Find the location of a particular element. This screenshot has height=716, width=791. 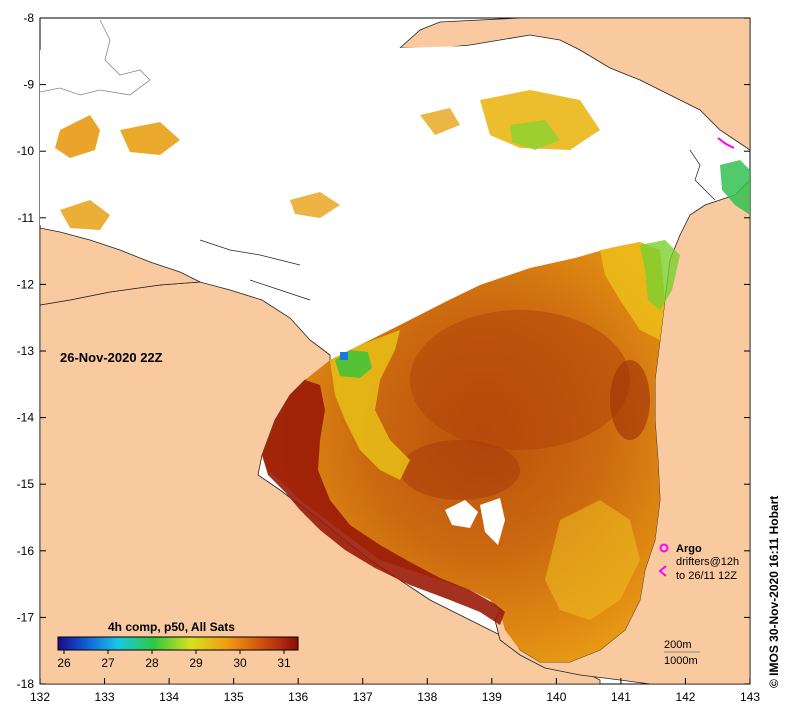

x-axis: 132 133 134 135 136 137 138 139 140 141 142 143 is located at coordinates (395, 691).